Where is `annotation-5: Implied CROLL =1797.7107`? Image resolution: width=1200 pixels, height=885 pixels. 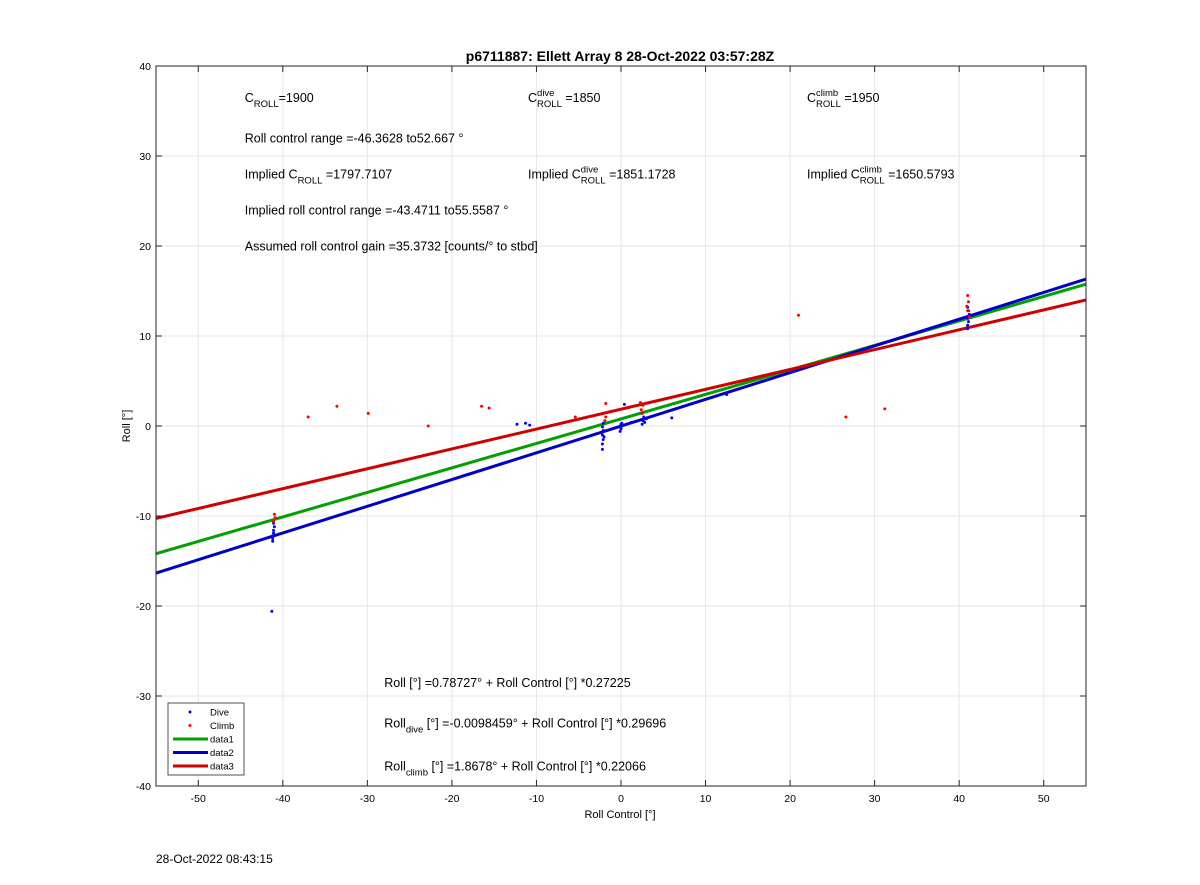
annotation-5: Implied CROLL =1797.7107 is located at coordinates (319, 177).